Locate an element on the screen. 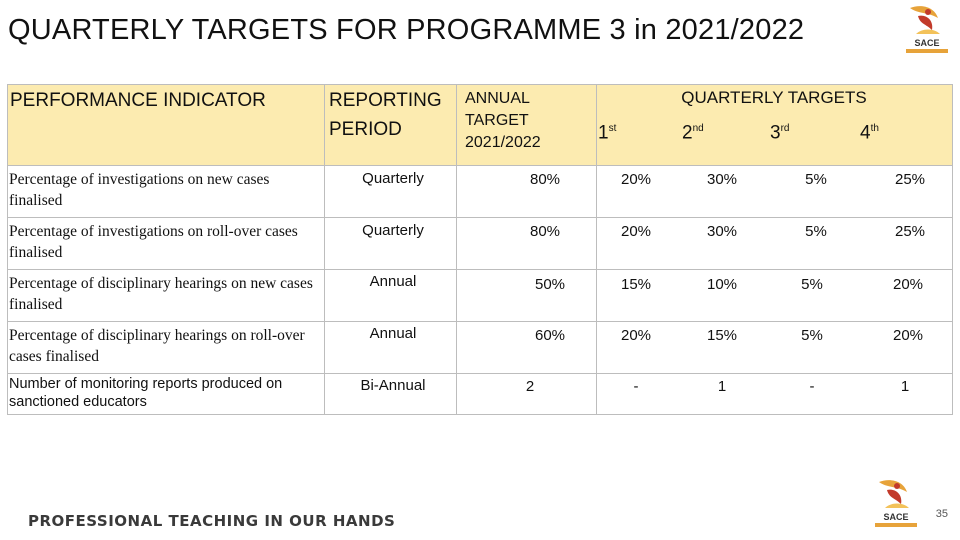 Image resolution: width=960 pixels, height=540 pixels. row-1-period: Quarterly is located at coordinates (393, 178).